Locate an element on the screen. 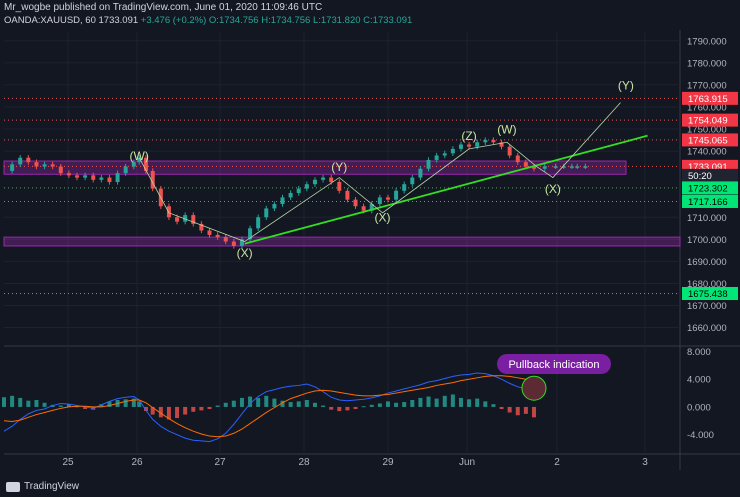 This screenshot has height=497, width=740. pullback-circle is located at coordinates (534, 388).